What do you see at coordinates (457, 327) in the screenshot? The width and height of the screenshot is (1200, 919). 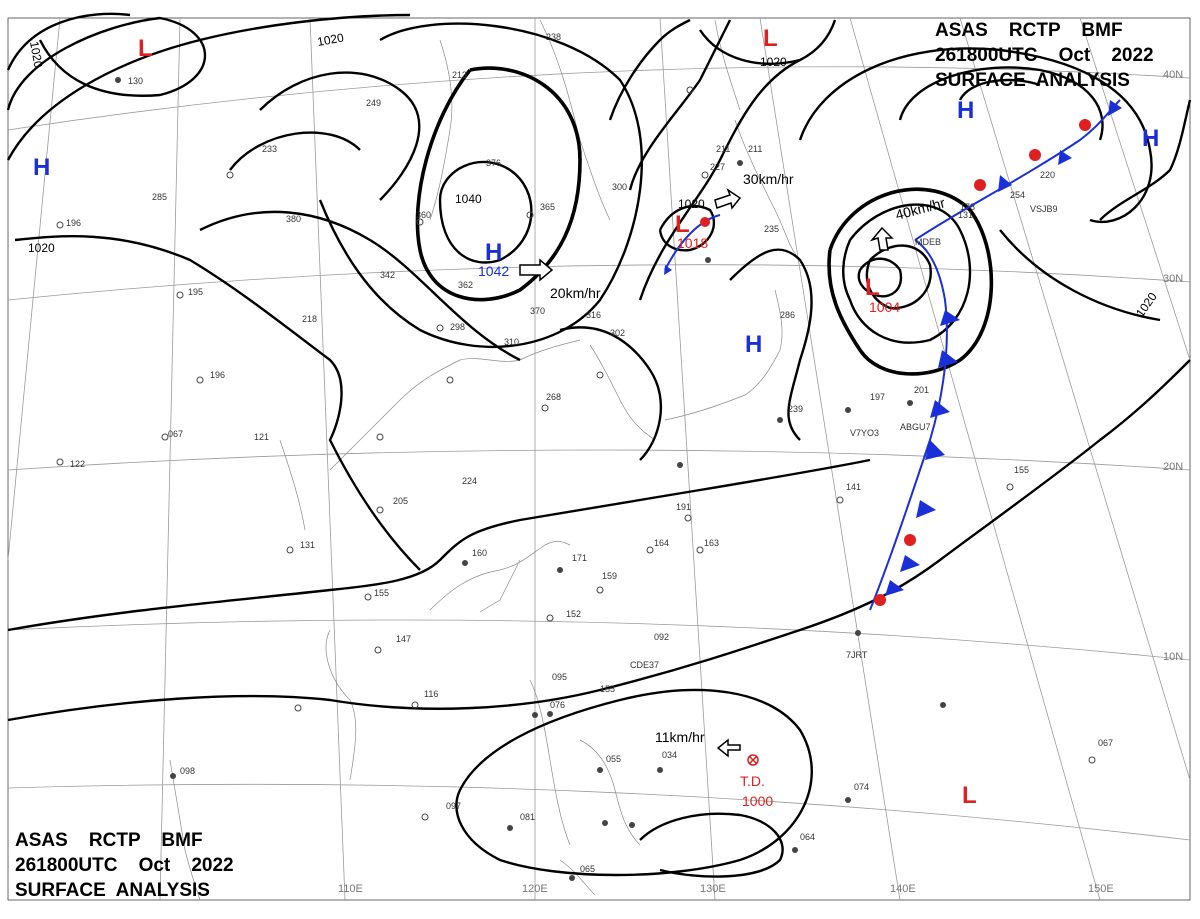 I see `station-value: 298` at bounding box center [457, 327].